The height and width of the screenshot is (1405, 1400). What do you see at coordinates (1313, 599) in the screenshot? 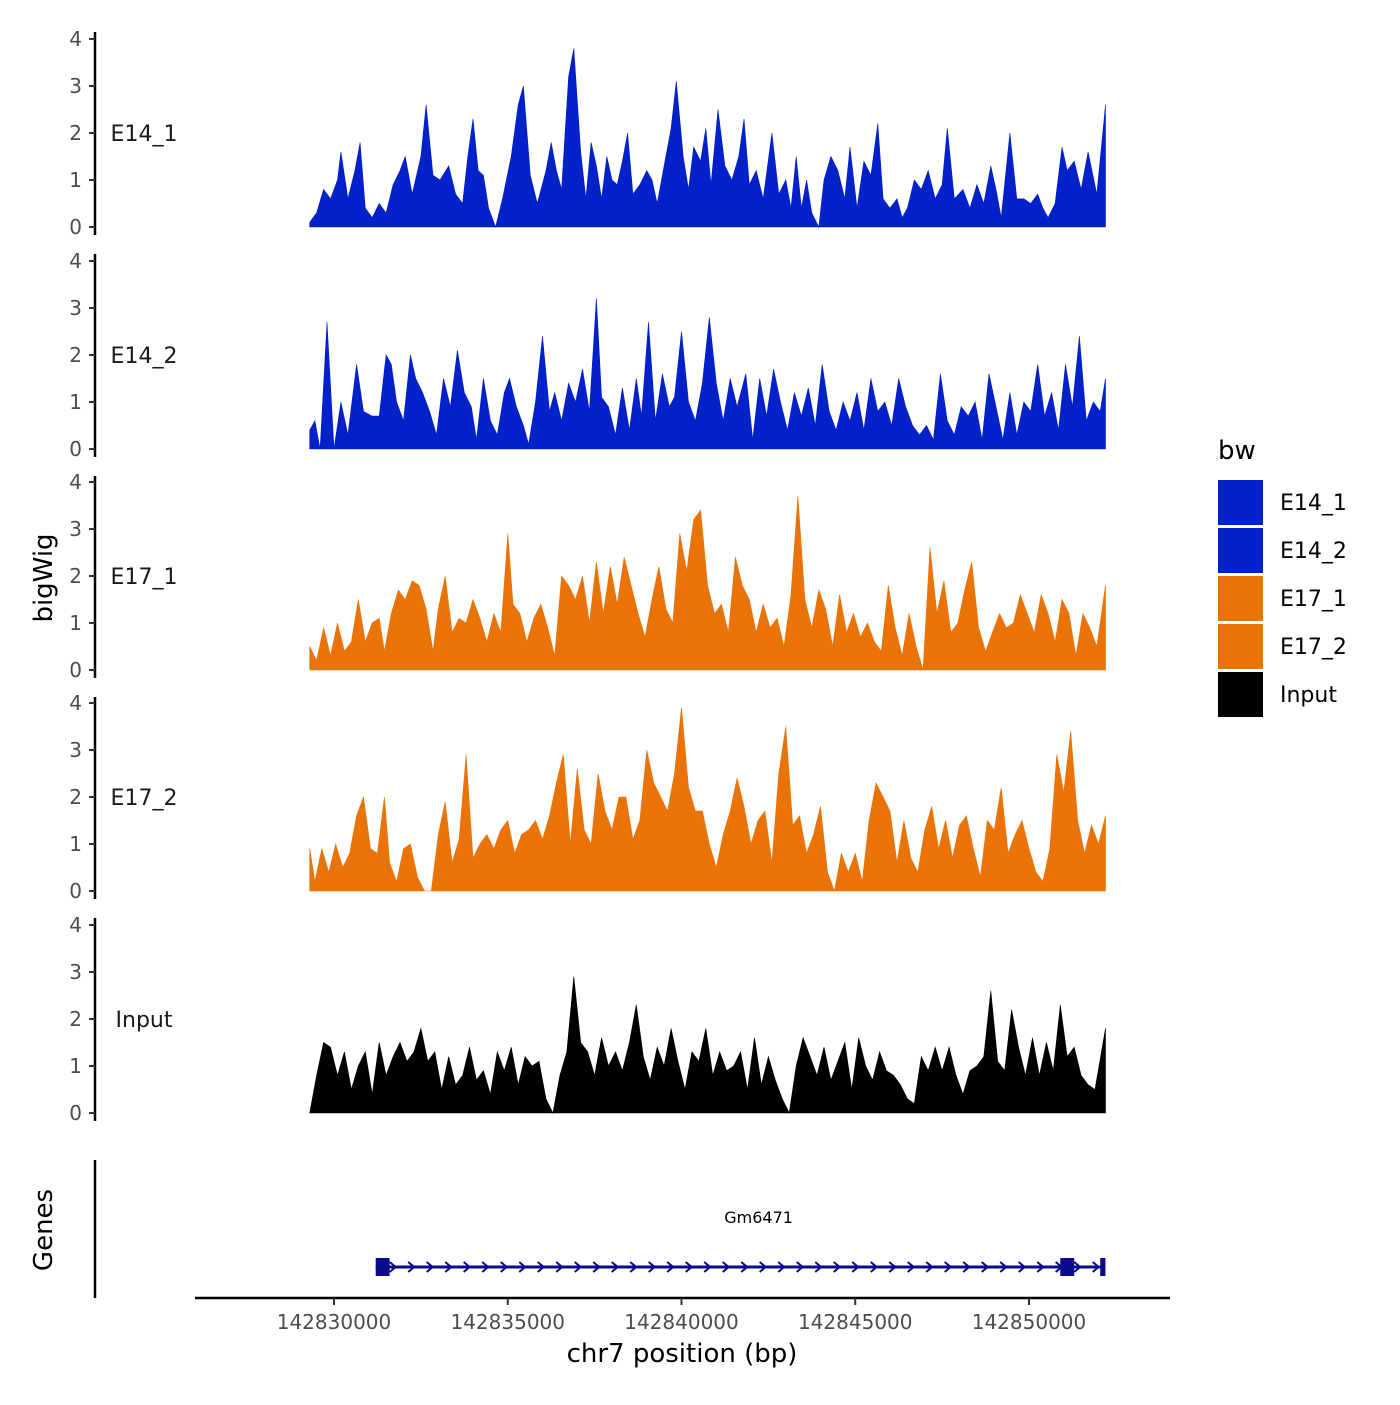
I see `legend-label: E17_1` at bounding box center [1313, 599].